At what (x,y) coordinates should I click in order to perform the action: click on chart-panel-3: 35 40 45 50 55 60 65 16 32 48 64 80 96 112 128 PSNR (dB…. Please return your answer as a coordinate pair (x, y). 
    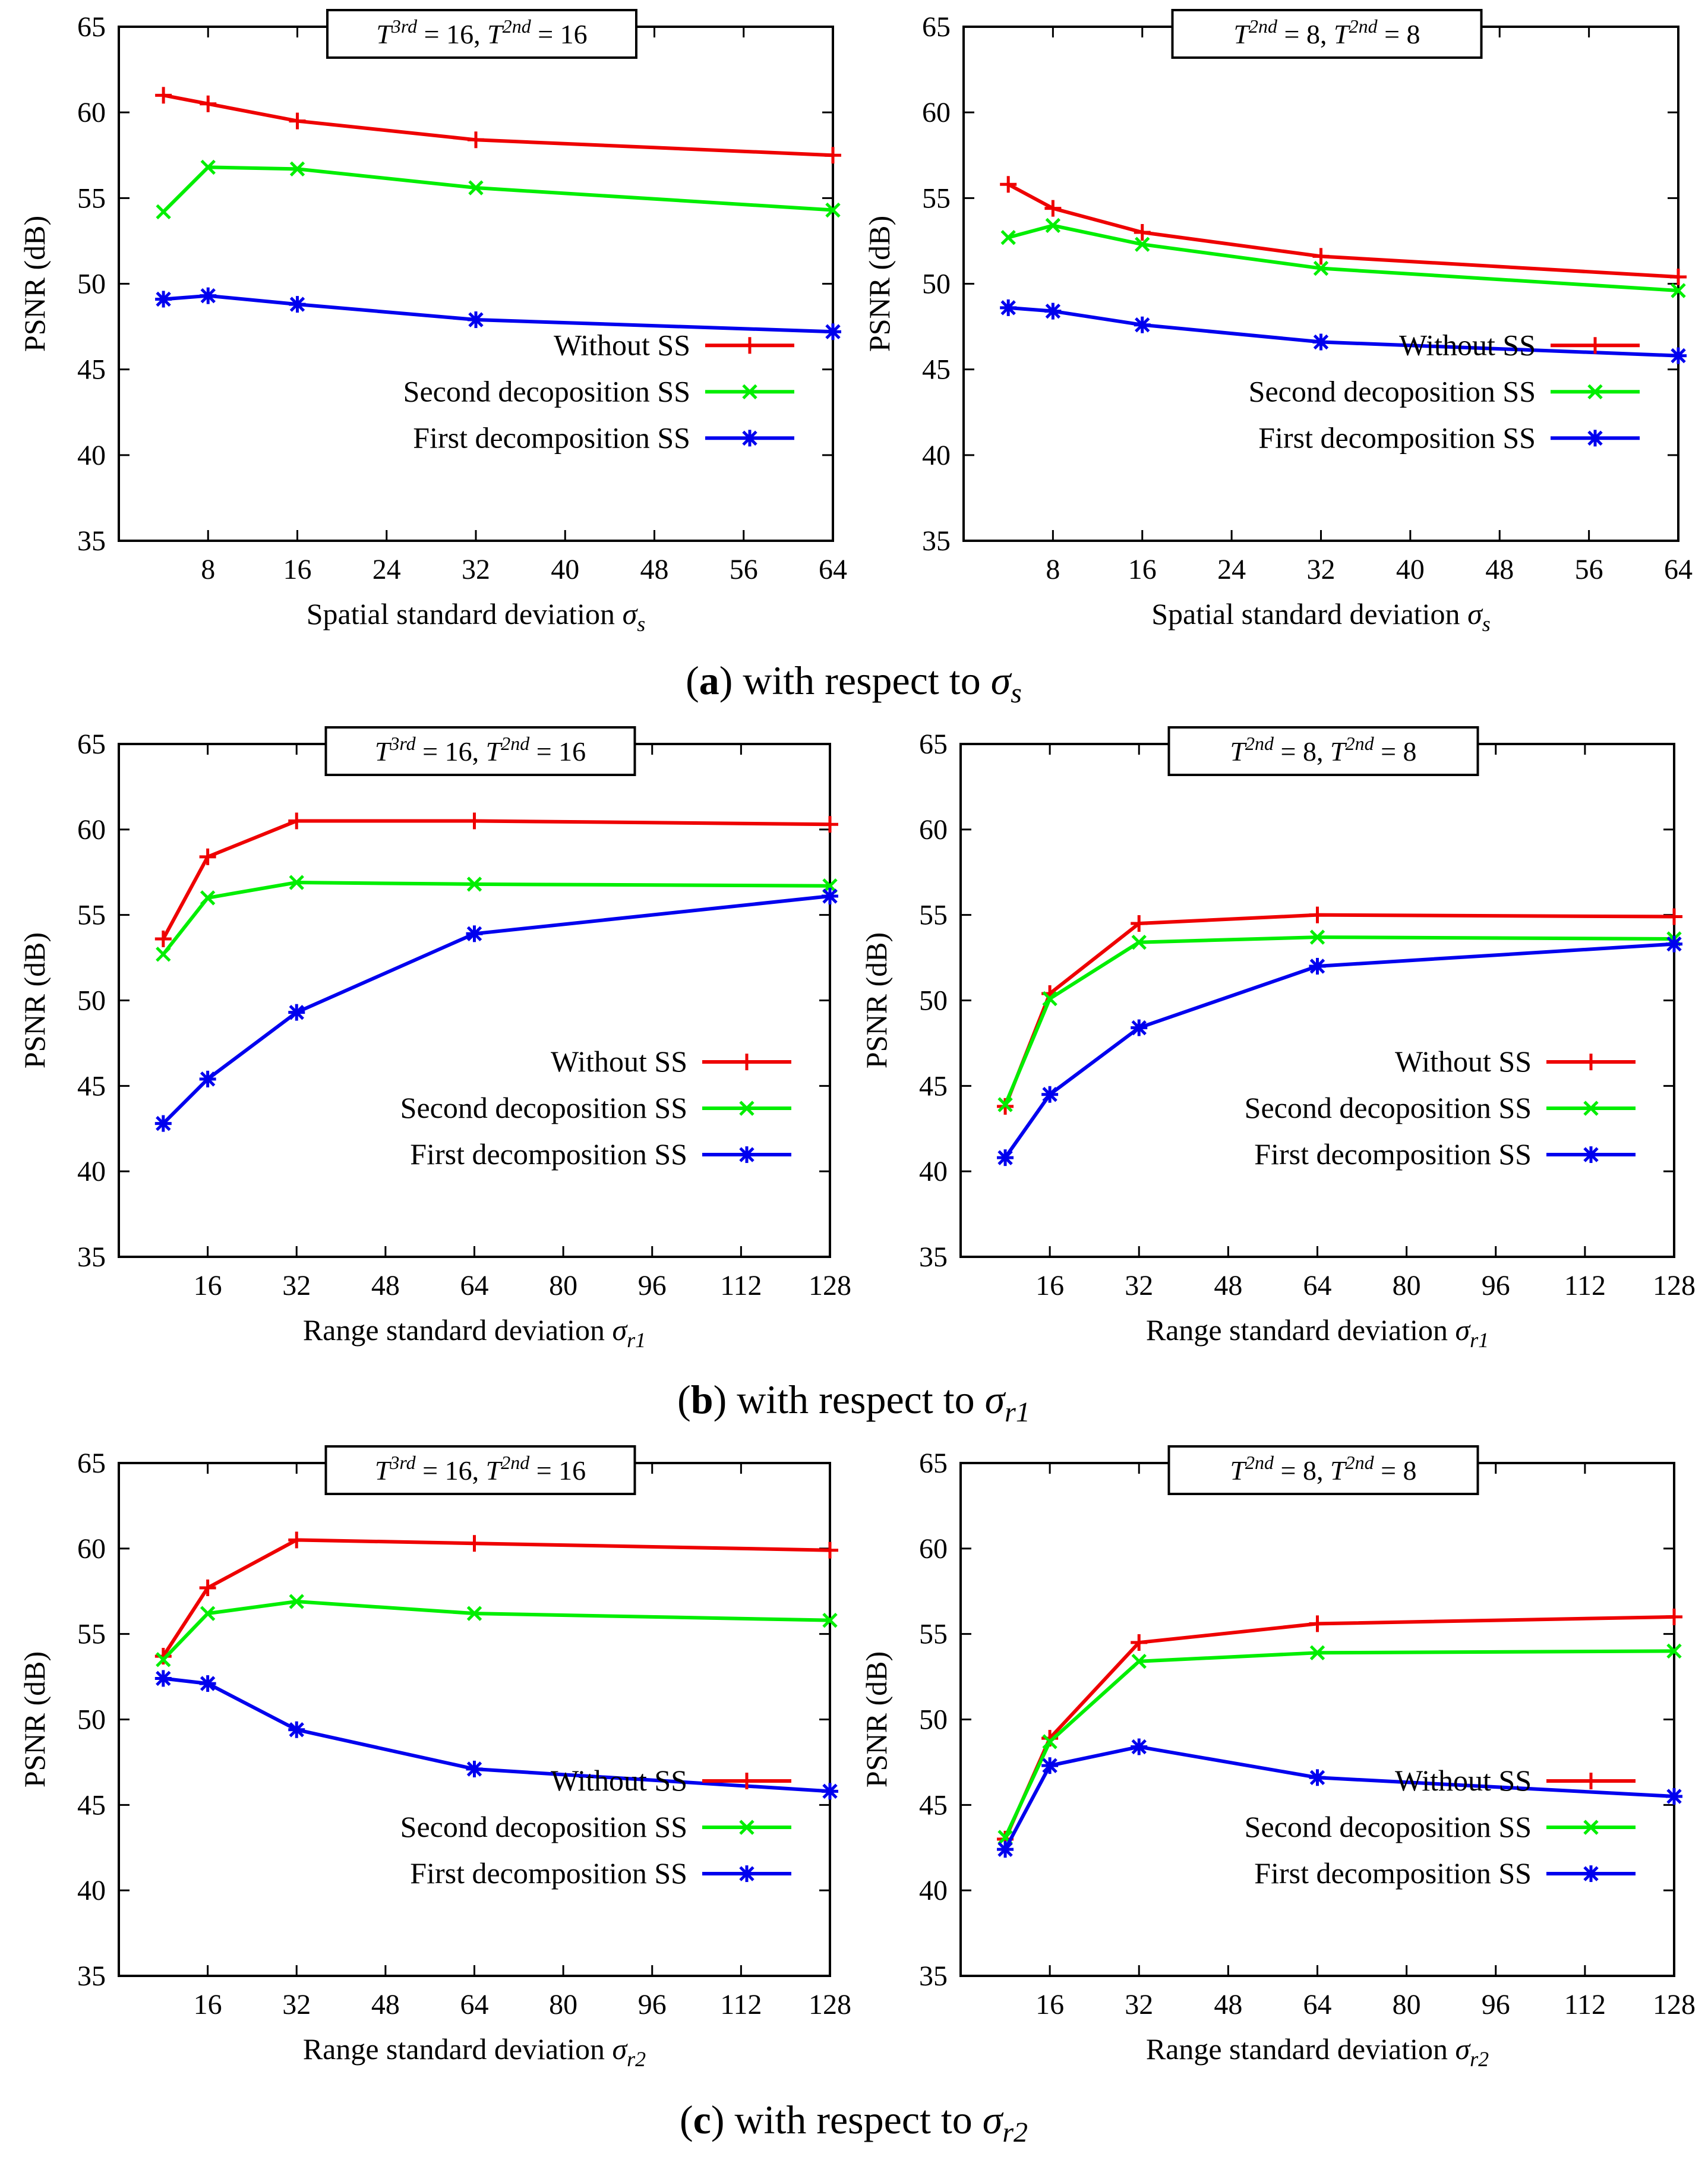
    Looking at the image, I should click on (435, 1039).